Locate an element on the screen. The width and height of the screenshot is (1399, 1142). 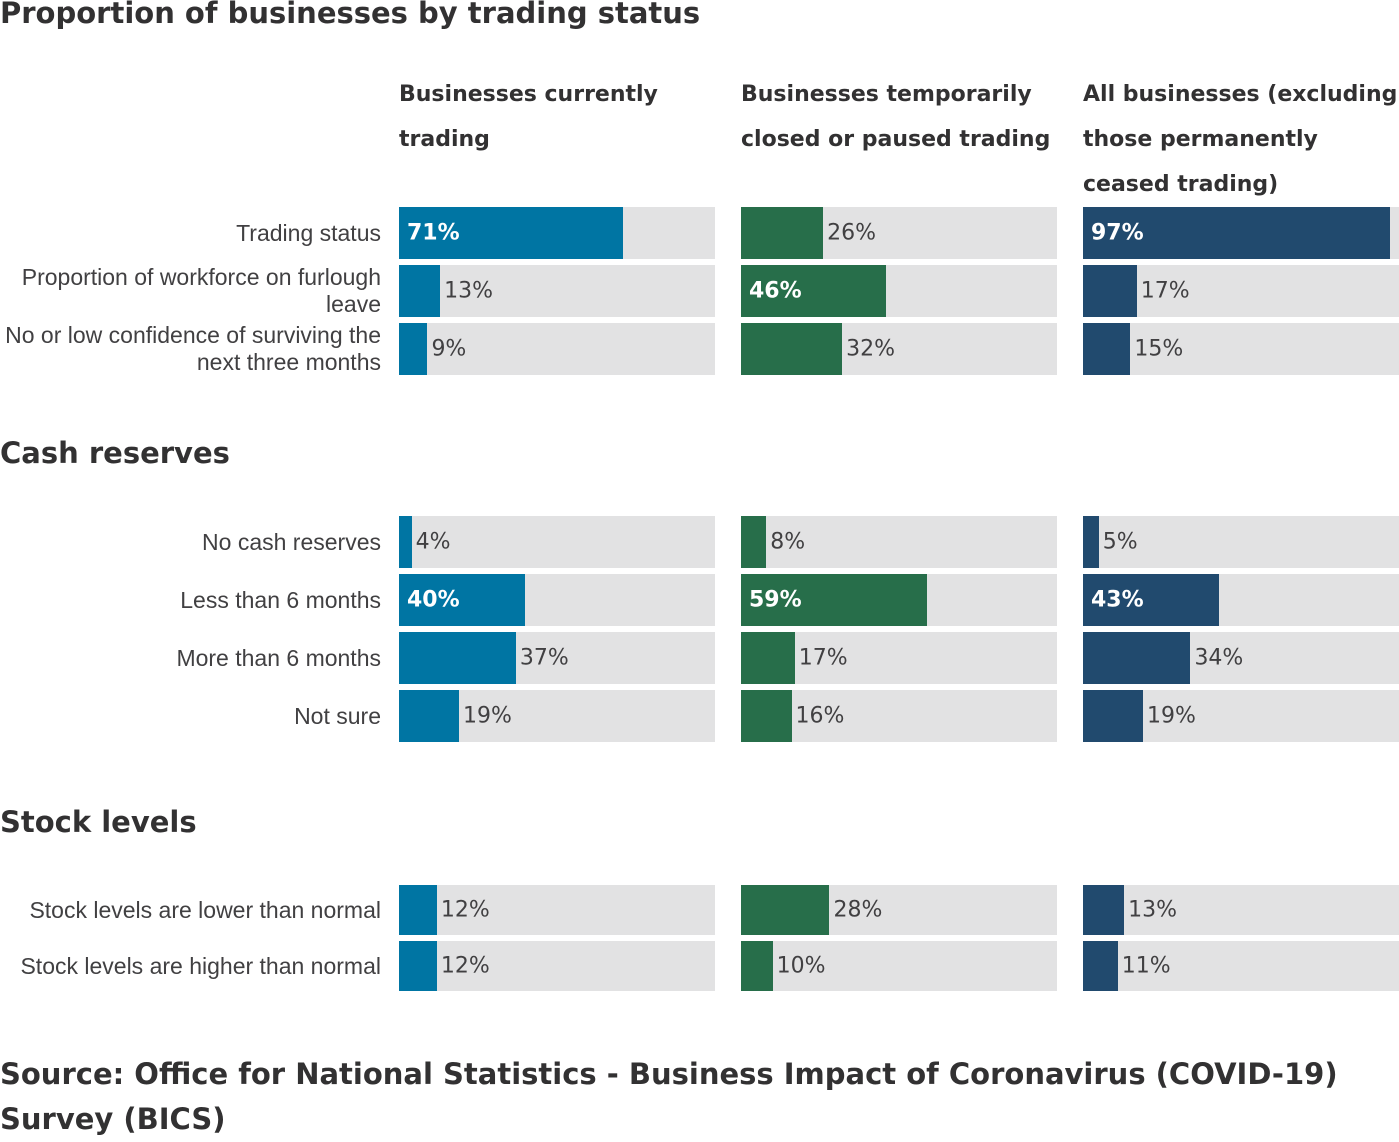
data-label: 15% is located at coordinates (1159, 349).